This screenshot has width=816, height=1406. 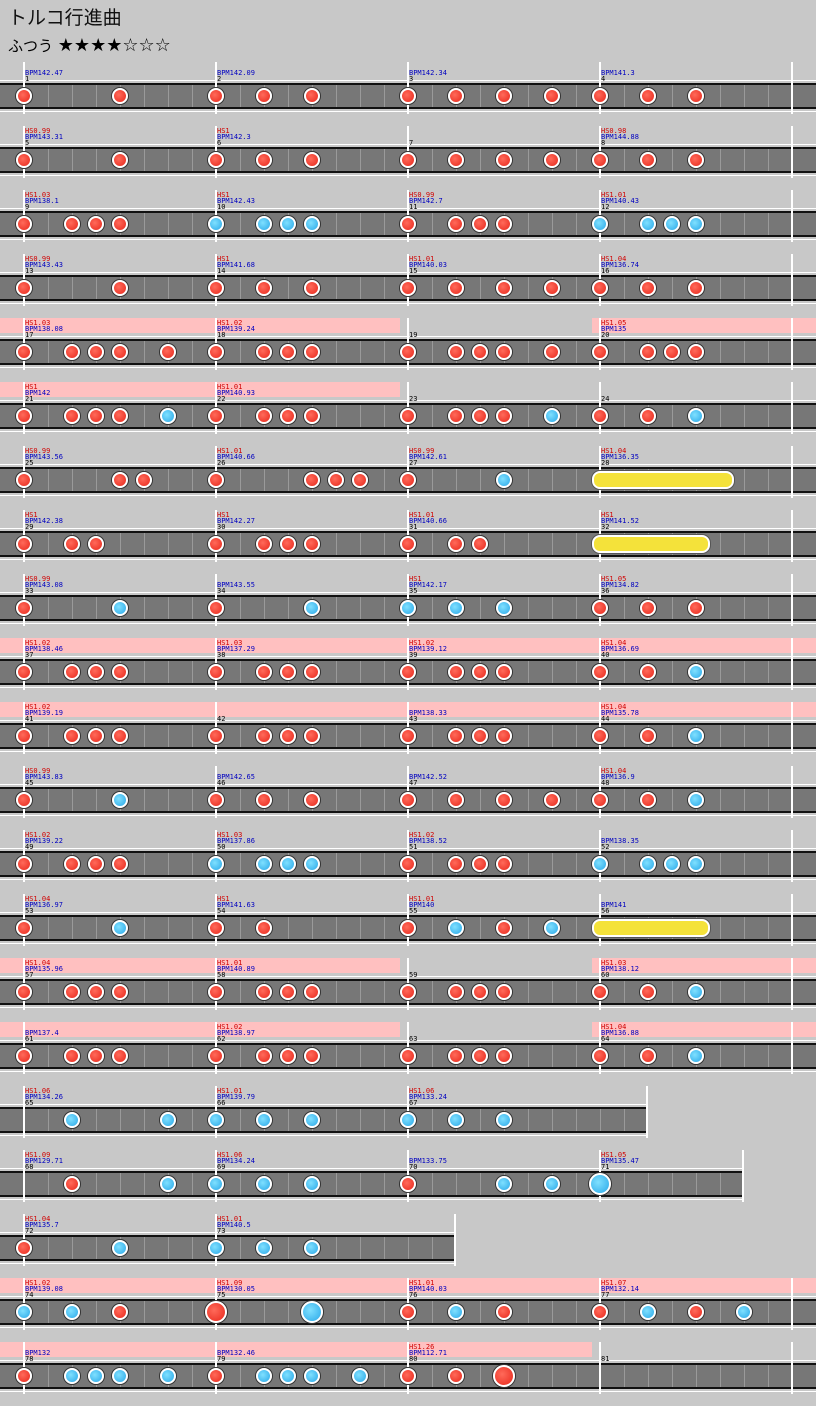 What do you see at coordinates (221, 1359) in the screenshot?
I see `measure-number: 79` at bounding box center [221, 1359].